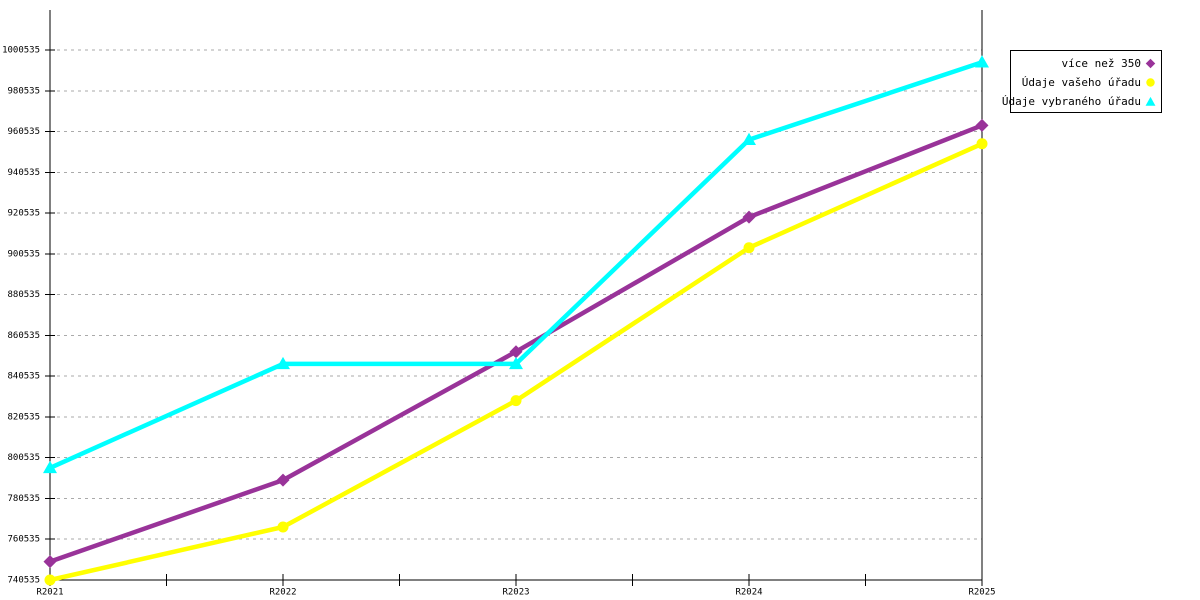 This screenshot has width=1200, height=600. Describe the element at coordinates (23, 499) in the screenshot. I see `y-axis-tick-label: 780535` at that location.